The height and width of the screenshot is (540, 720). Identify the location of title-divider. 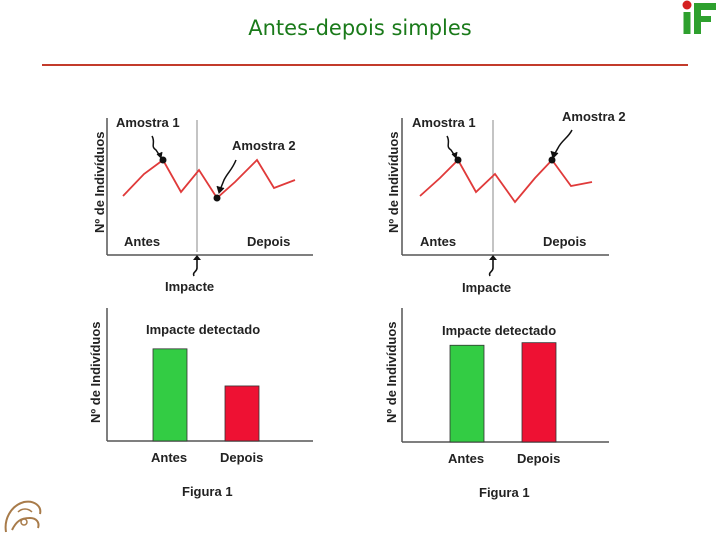
(365, 65).